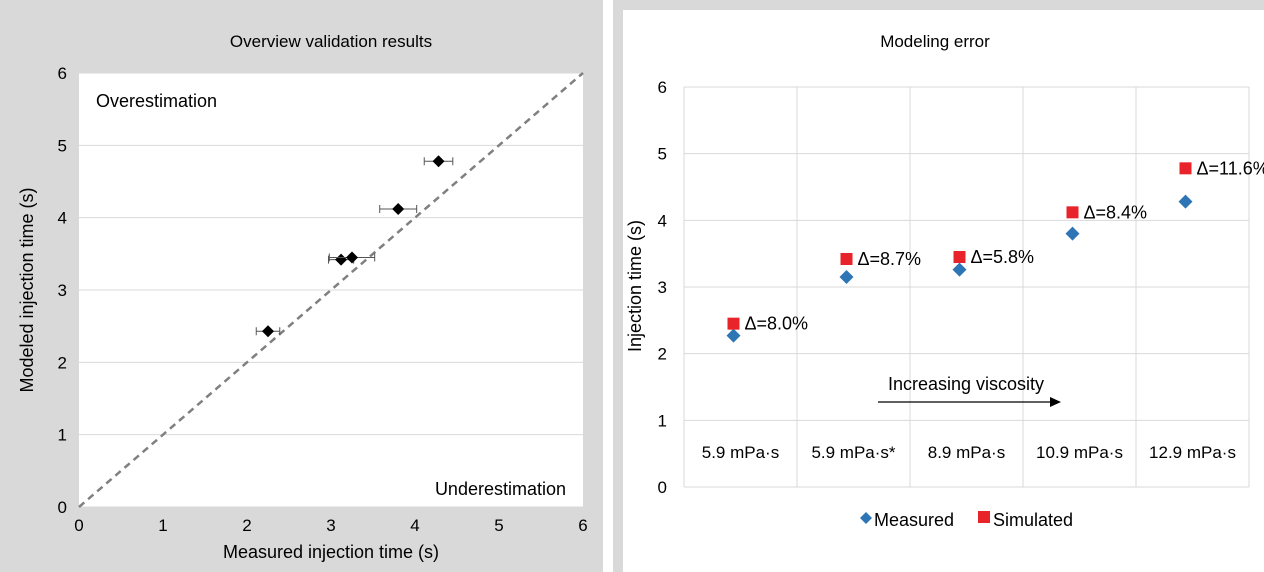 The height and width of the screenshot is (572, 1264). I want to click on legend-measured-label: Measured, so click(914, 520).